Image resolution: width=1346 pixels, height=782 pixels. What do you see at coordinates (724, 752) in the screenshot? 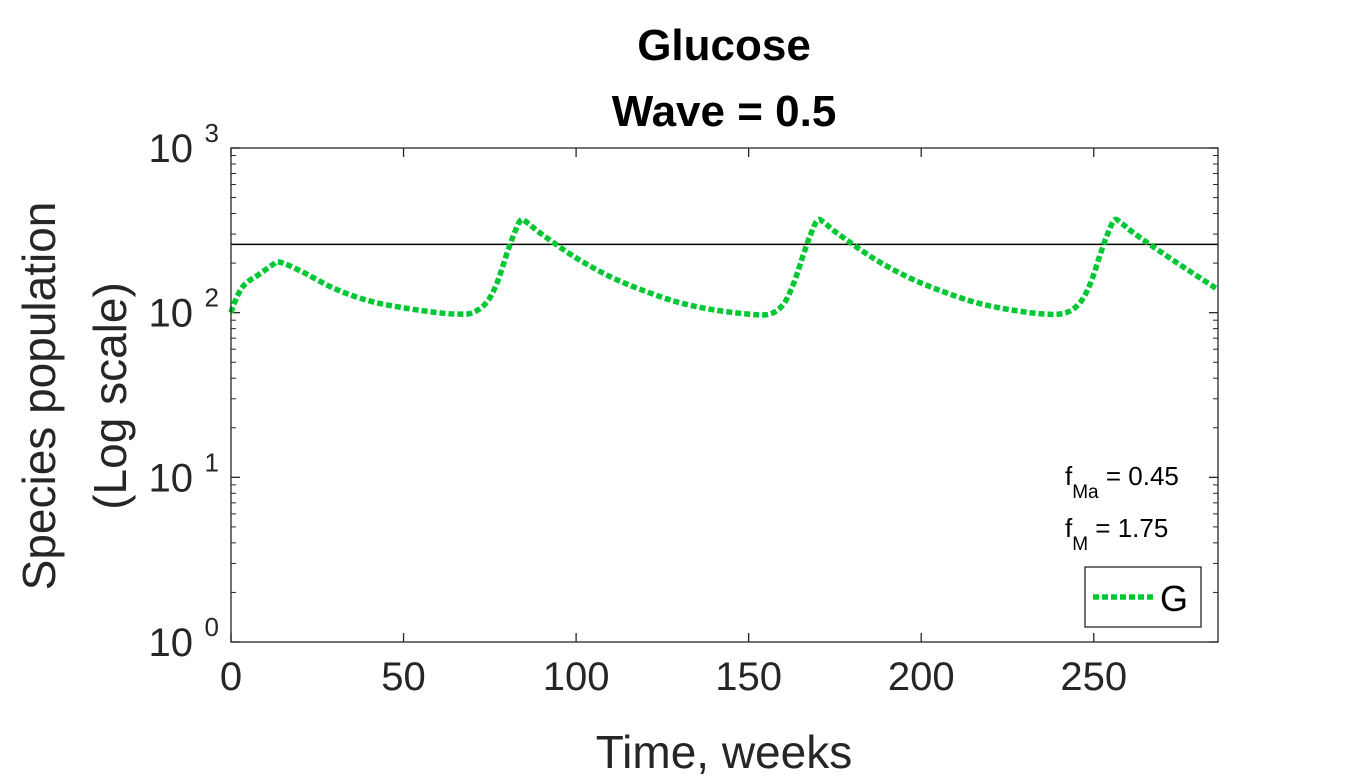
I see `x-axis-label: Time, weeks` at bounding box center [724, 752].